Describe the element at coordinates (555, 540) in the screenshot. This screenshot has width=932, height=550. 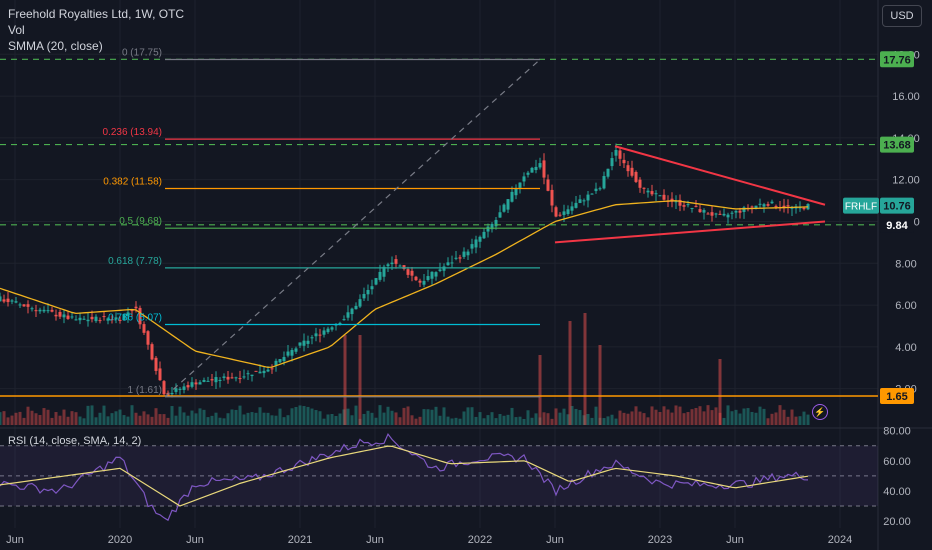
I see `time-axis-tick: Jun` at that location.